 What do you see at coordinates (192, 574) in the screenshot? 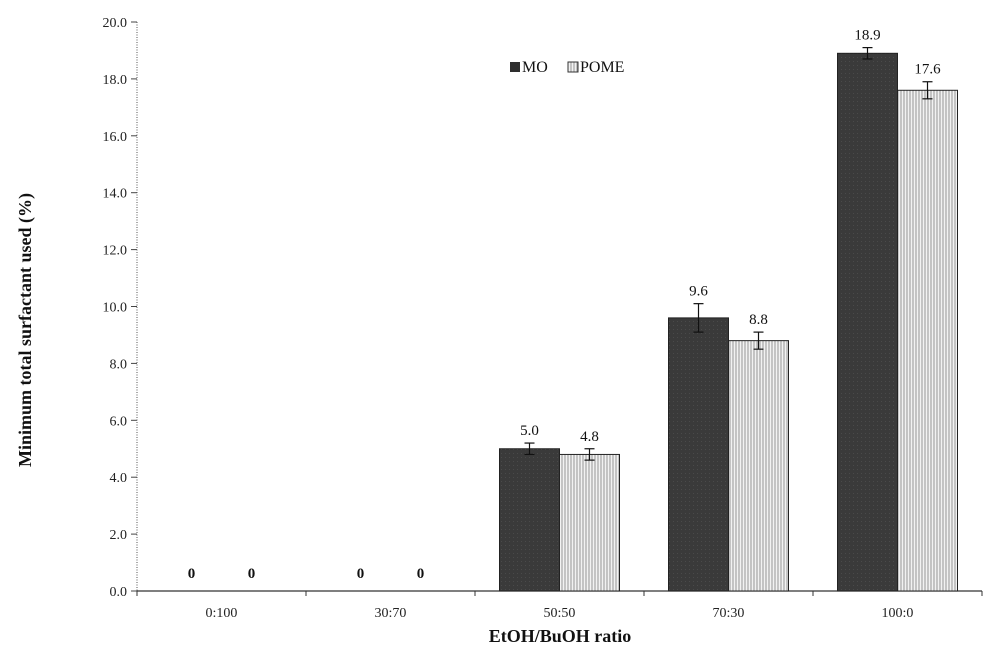
I see `data-label-mo-0: 0` at bounding box center [192, 574].